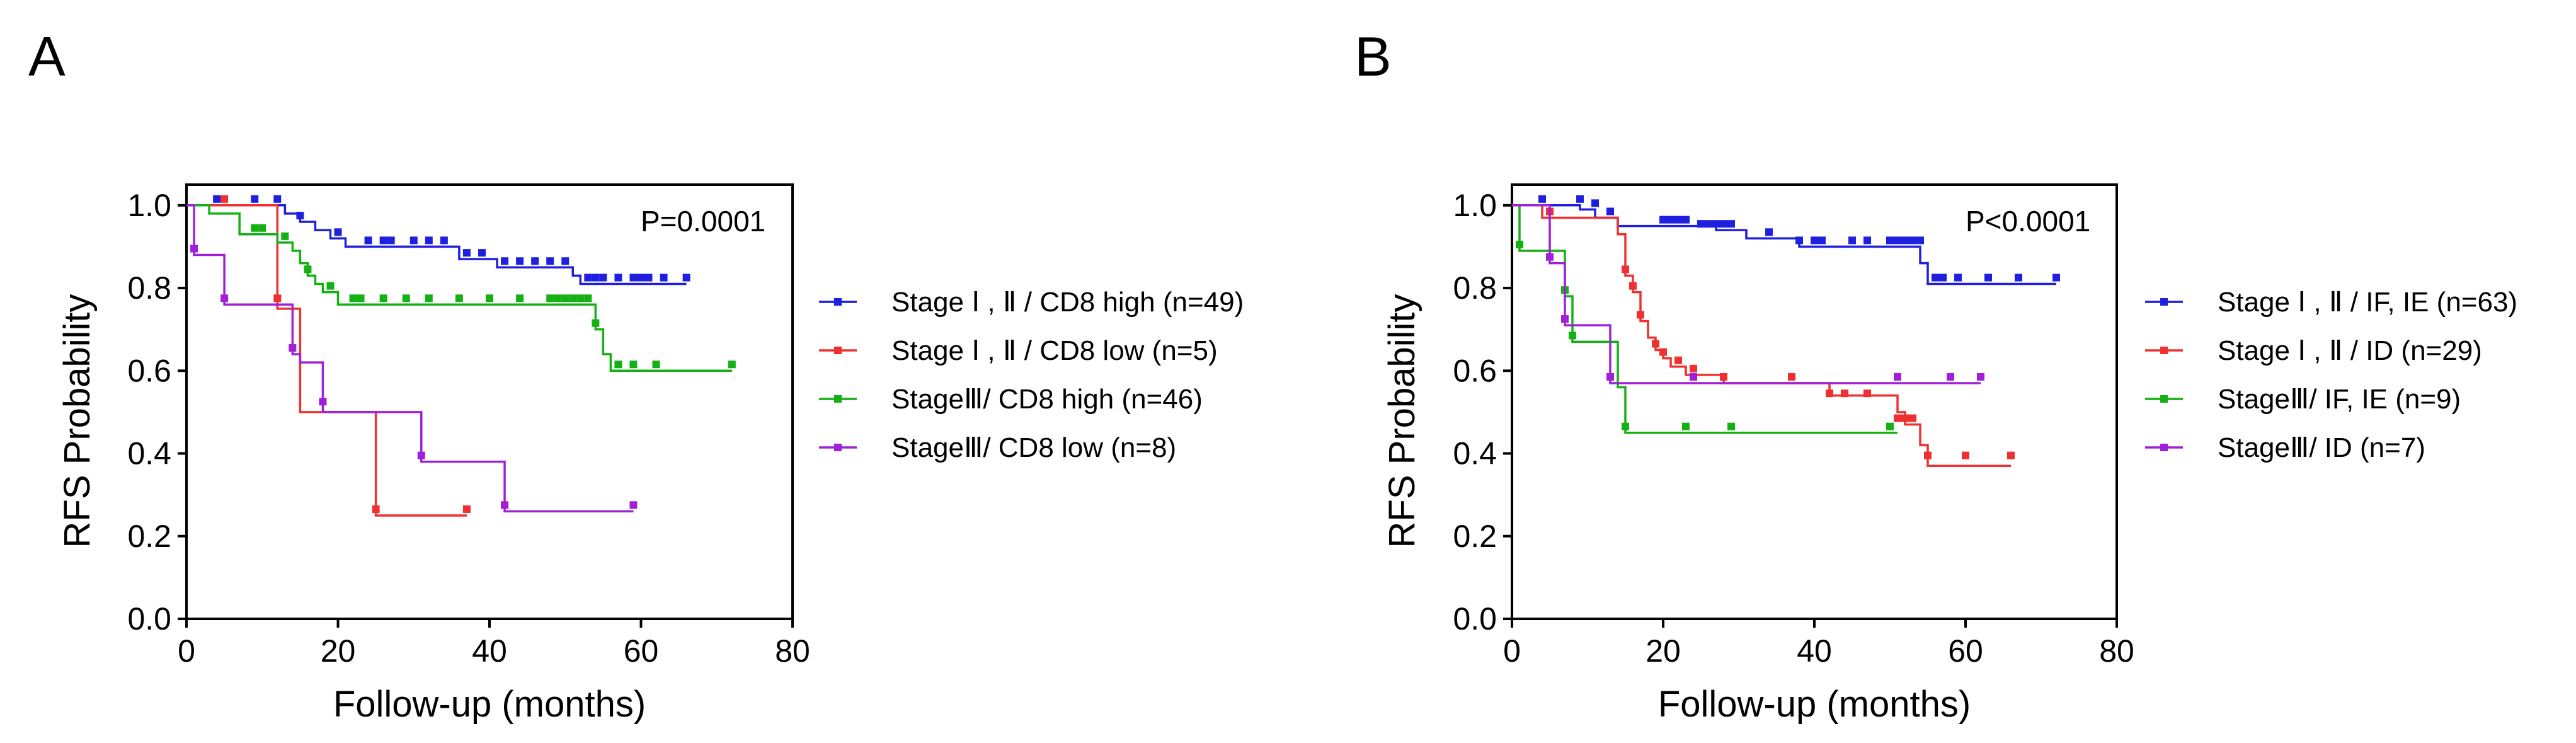 The width and height of the screenshot is (2576, 743). What do you see at coordinates (490, 651) in the screenshot?
I see `x-tick-label: 40` at bounding box center [490, 651].